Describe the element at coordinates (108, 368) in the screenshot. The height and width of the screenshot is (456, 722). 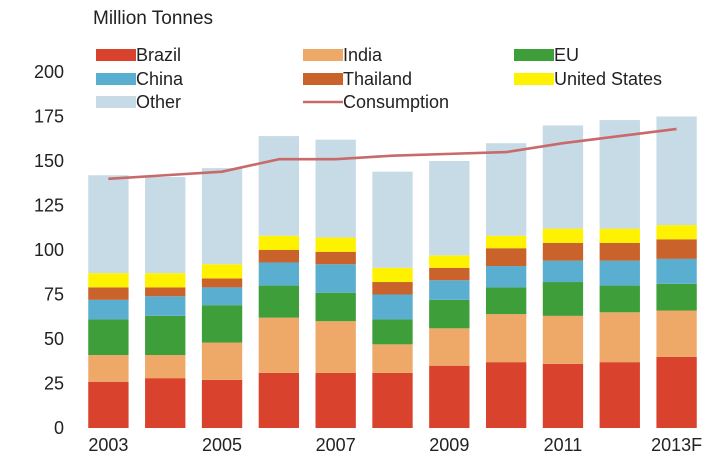
I see `bar-segment-india-2003` at that location.